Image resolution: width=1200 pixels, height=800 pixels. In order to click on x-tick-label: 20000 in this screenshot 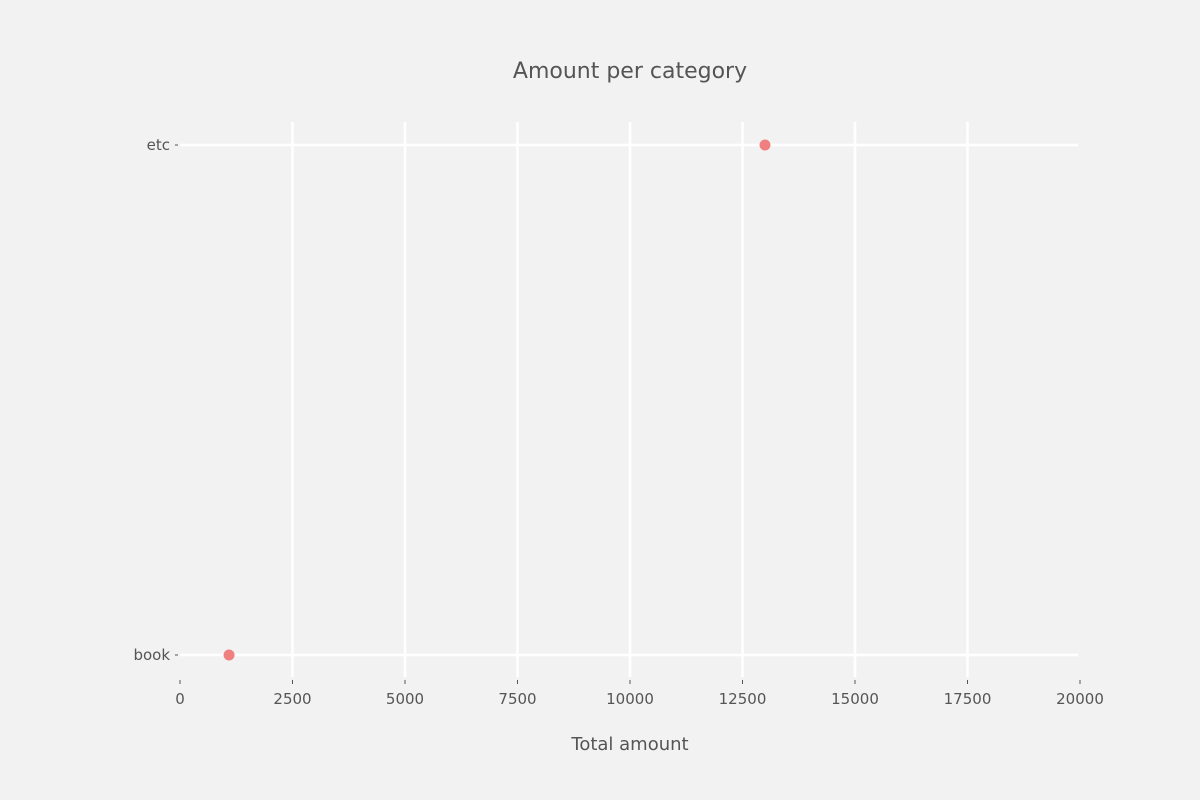, I will do `click(1080, 699)`.